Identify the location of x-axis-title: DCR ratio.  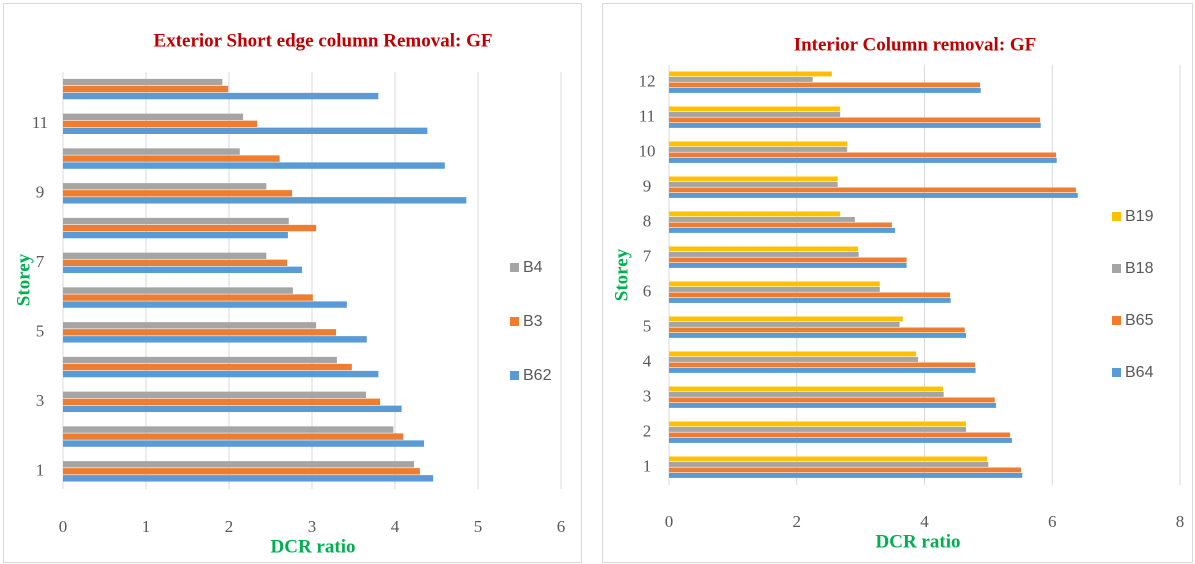
(313, 546).